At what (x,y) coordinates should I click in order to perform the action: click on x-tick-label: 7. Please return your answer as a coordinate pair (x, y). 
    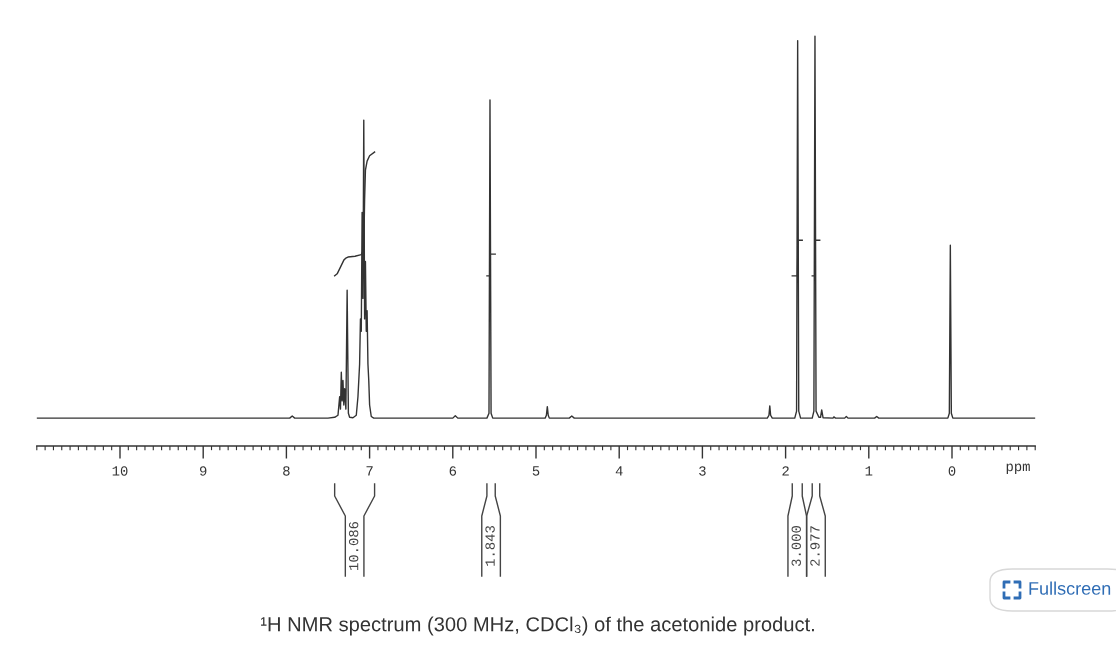
    Looking at the image, I should click on (369, 471).